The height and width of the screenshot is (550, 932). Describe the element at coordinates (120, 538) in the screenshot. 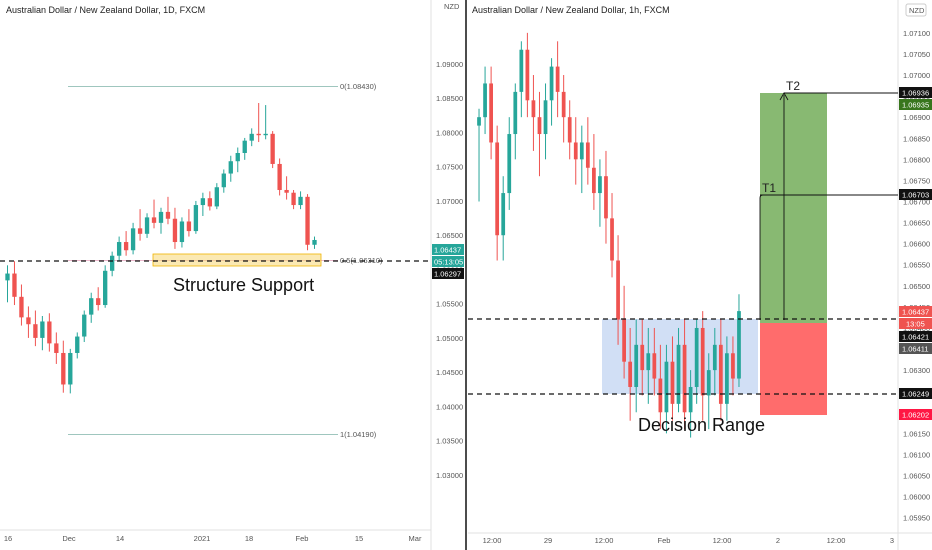

I see `x-tick-label: 14` at that location.